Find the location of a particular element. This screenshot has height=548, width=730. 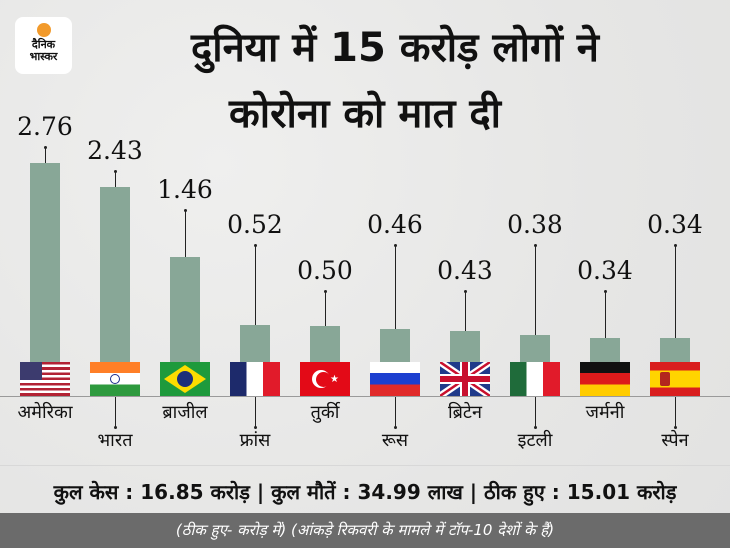

uk-flag-icon is located at coordinates (465, 379).